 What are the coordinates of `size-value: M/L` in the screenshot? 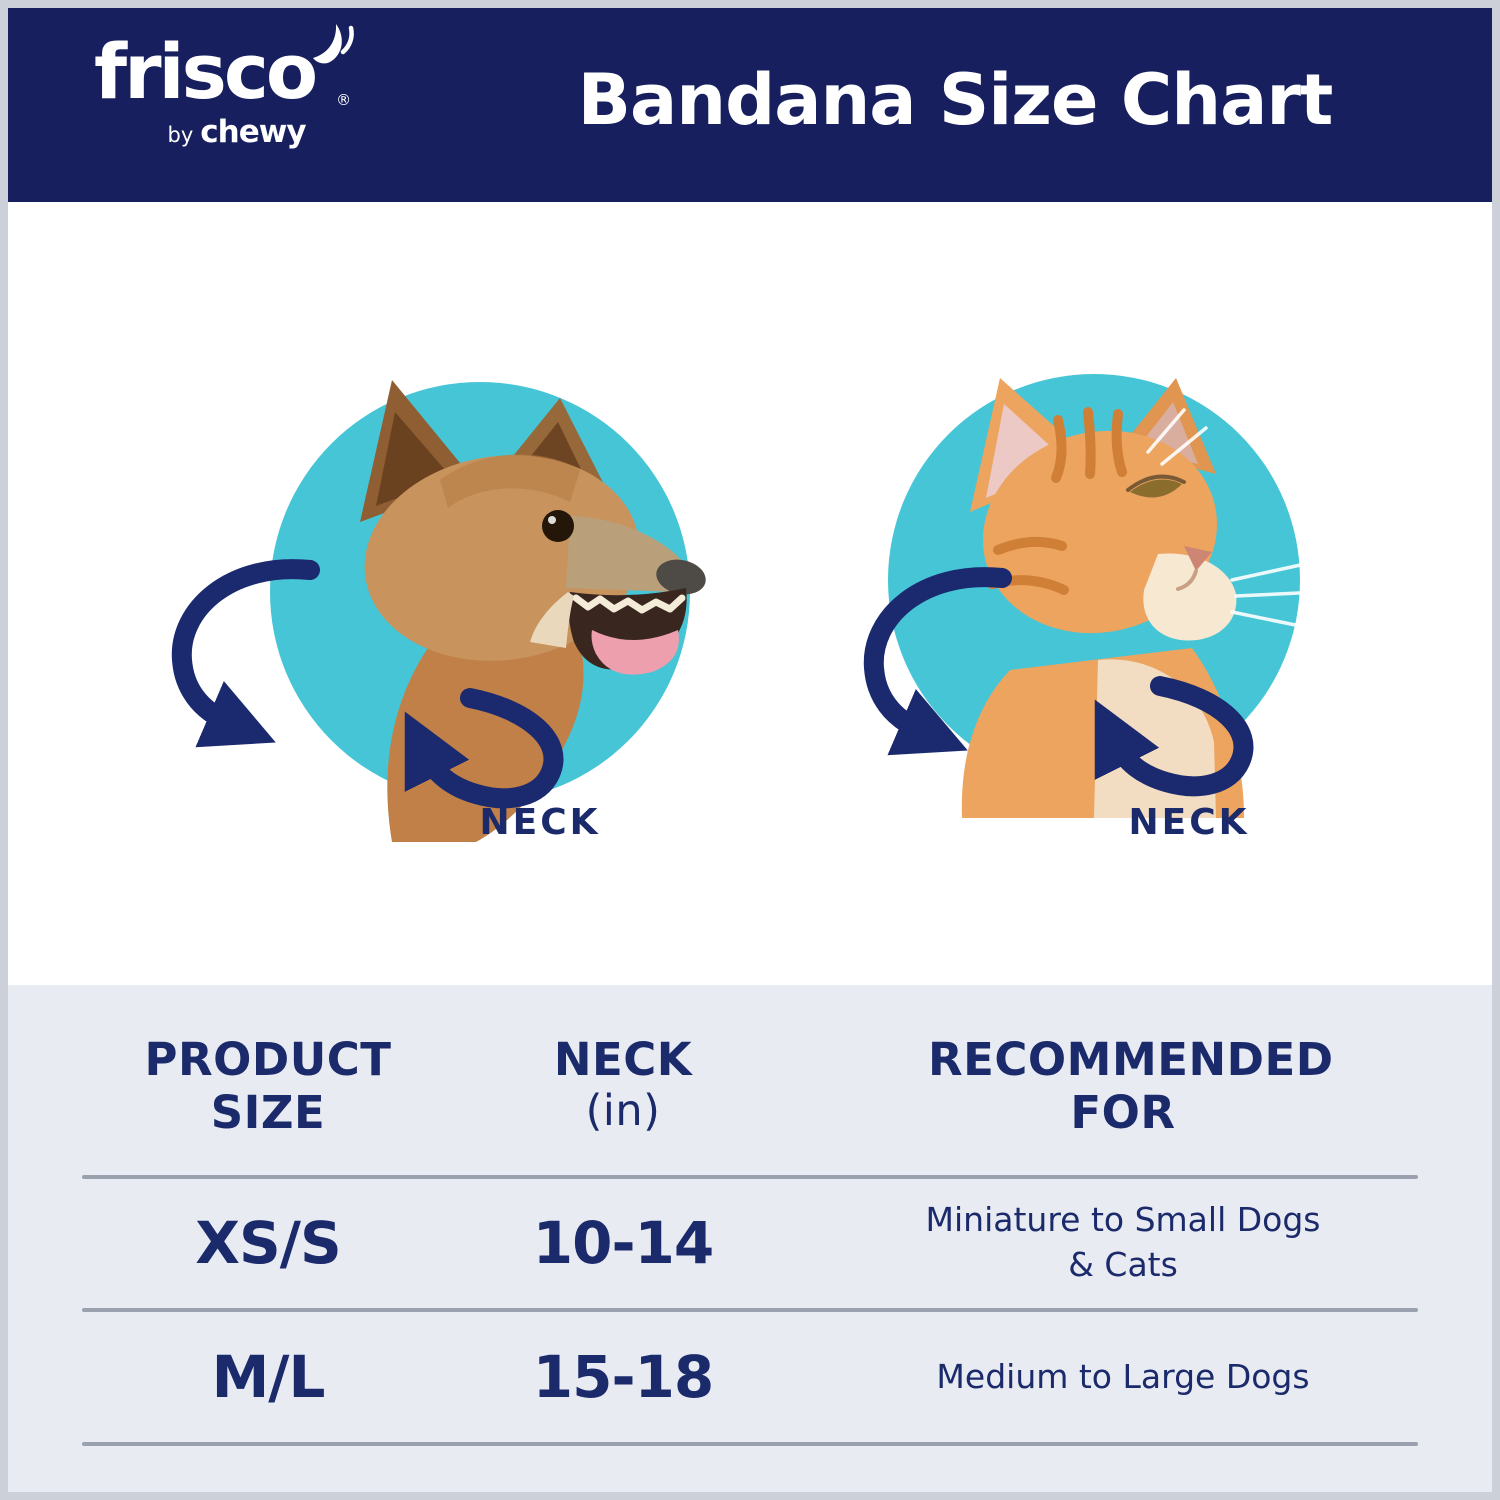 It's located at (268, 1377).